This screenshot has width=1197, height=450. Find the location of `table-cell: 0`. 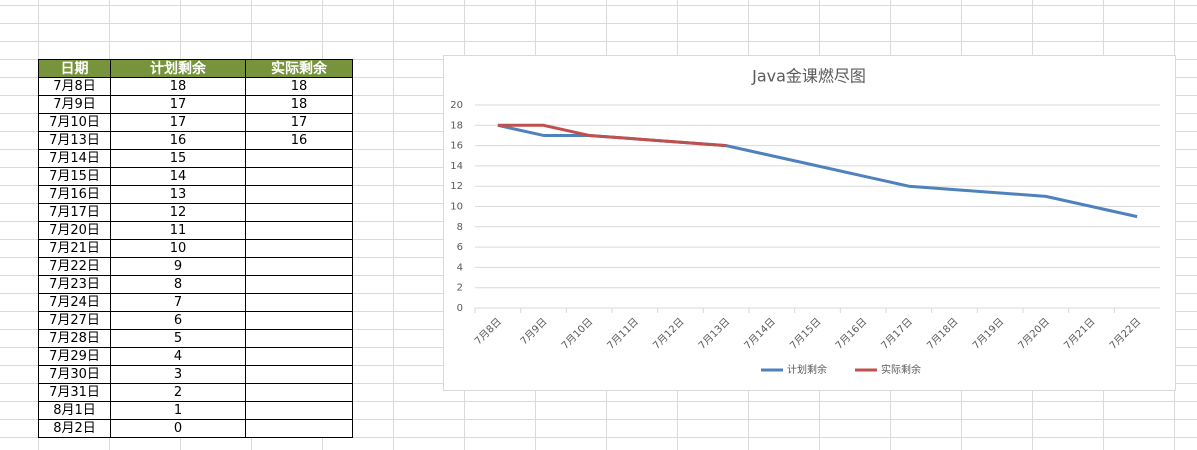

table-cell: 0 is located at coordinates (178, 428).